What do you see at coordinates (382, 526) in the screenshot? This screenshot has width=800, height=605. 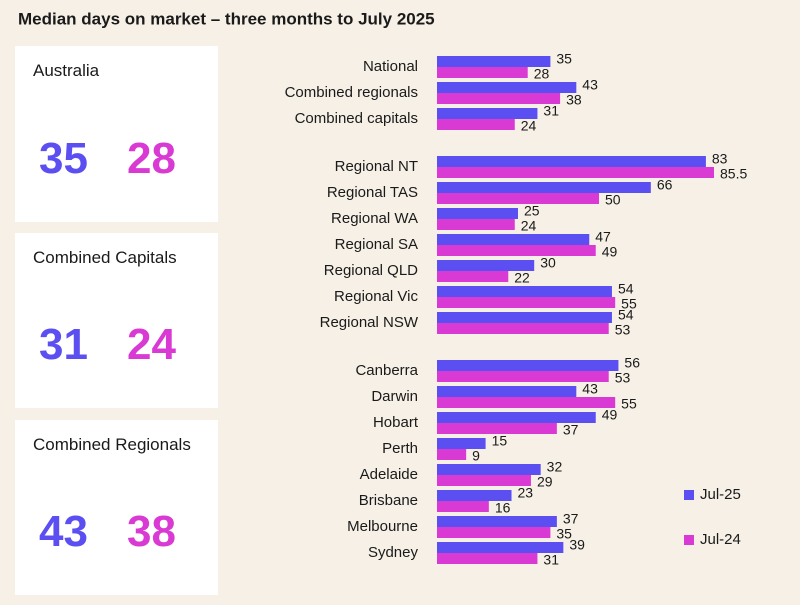 I see `category-label: Melbourne` at bounding box center [382, 526].